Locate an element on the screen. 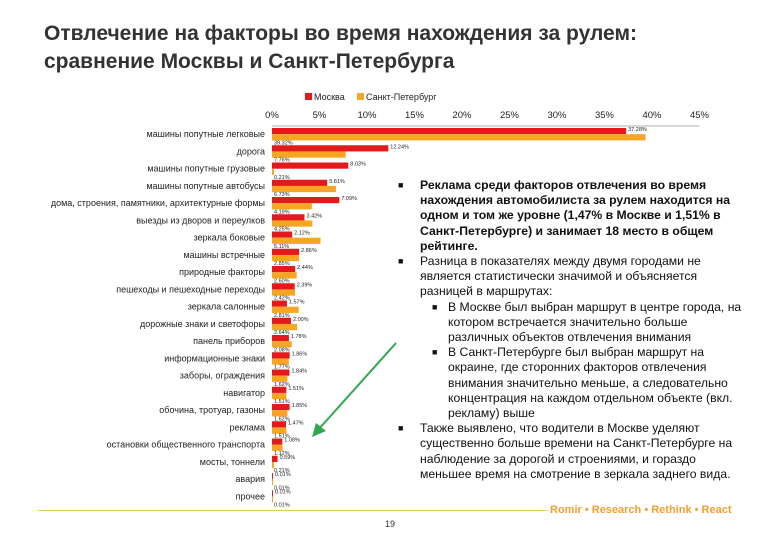 The image size is (780, 540). annotation-arrow-head is located at coordinates (319, 430).